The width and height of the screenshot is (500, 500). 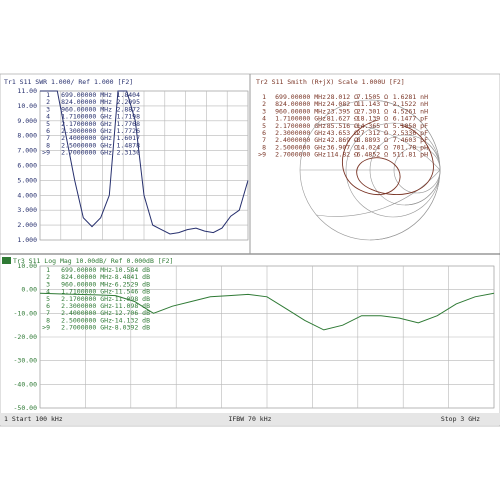 I want to click on trace2-header: Tr2 S11 Smith (R+jX) Scale 1.000U [F2], so click(x=330, y=82).